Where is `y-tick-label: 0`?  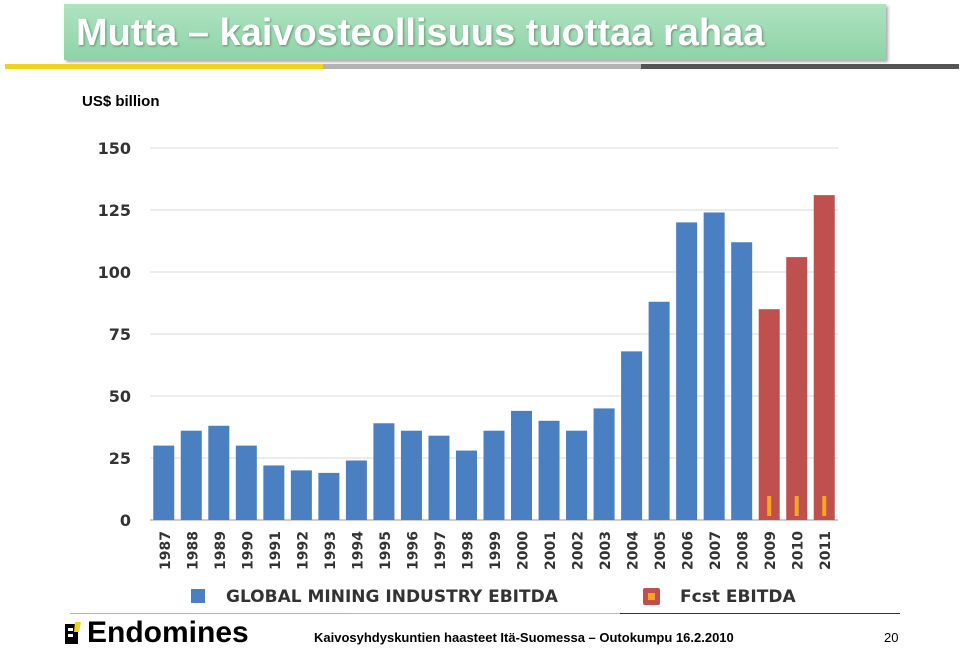
y-tick-label: 0 is located at coordinates (125, 520).